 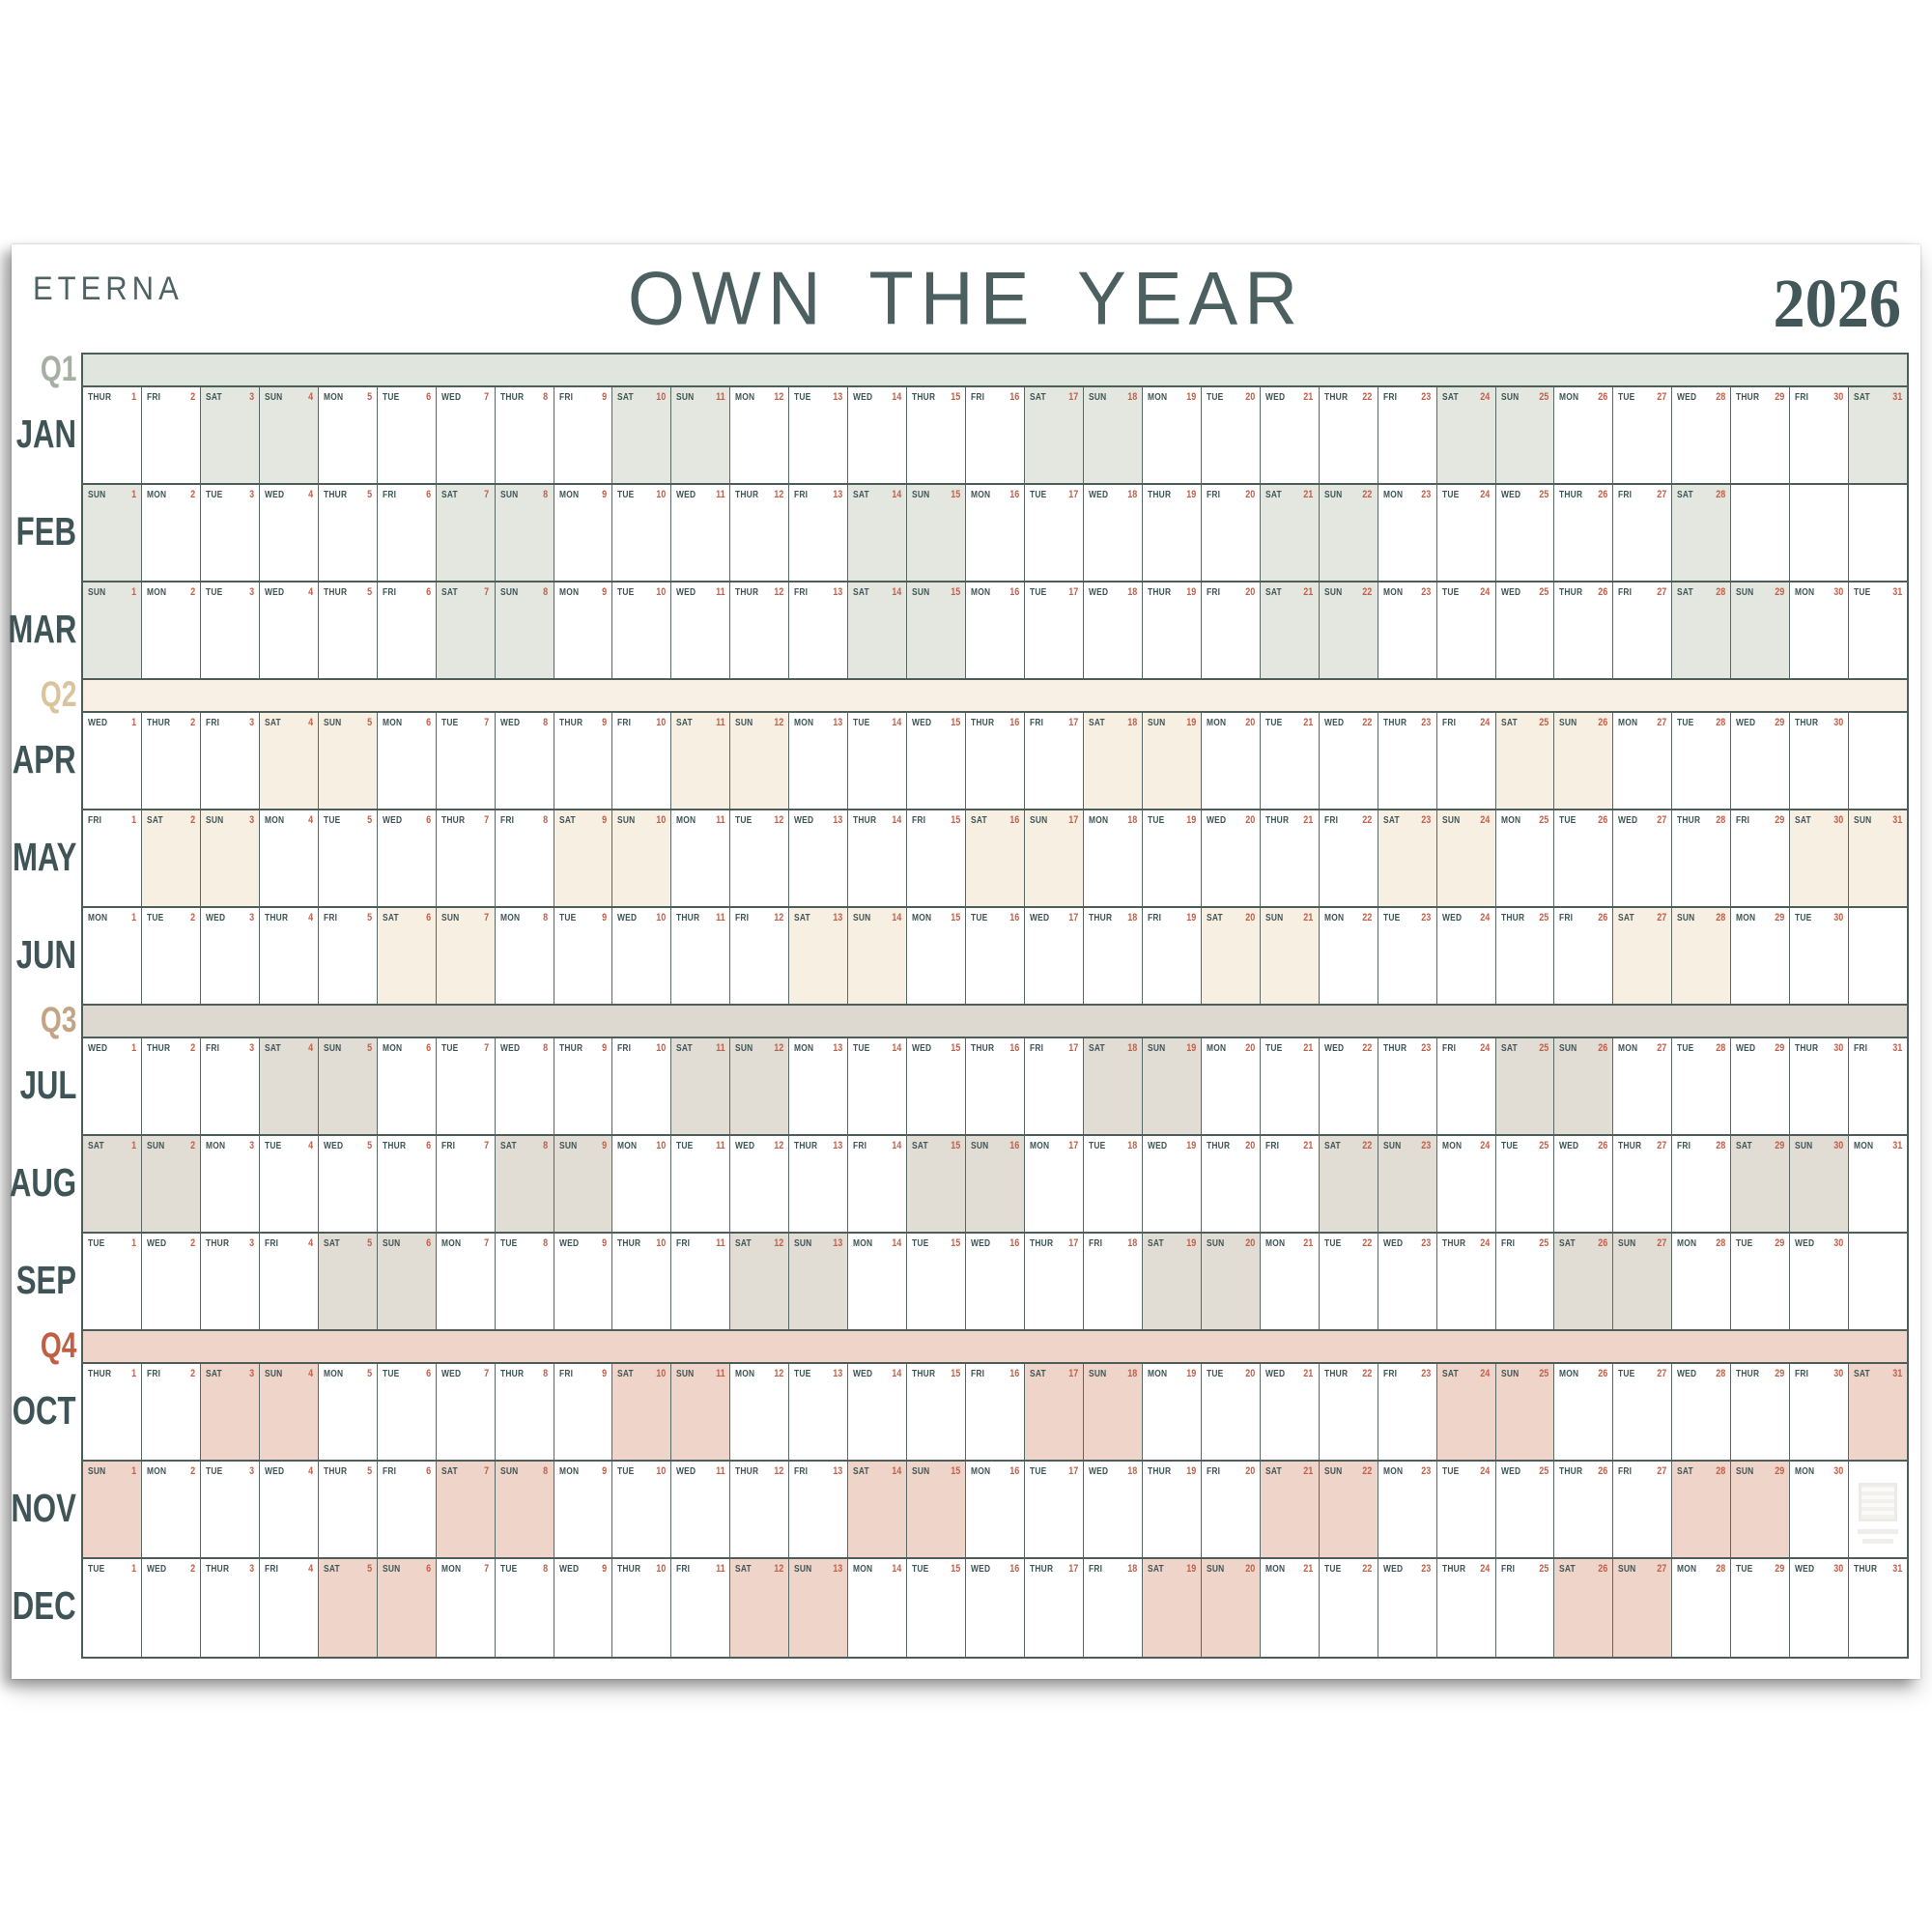 What do you see at coordinates (1702, 435) in the screenshot?
I see `day-cell-jan-28: WED 28` at bounding box center [1702, 435].